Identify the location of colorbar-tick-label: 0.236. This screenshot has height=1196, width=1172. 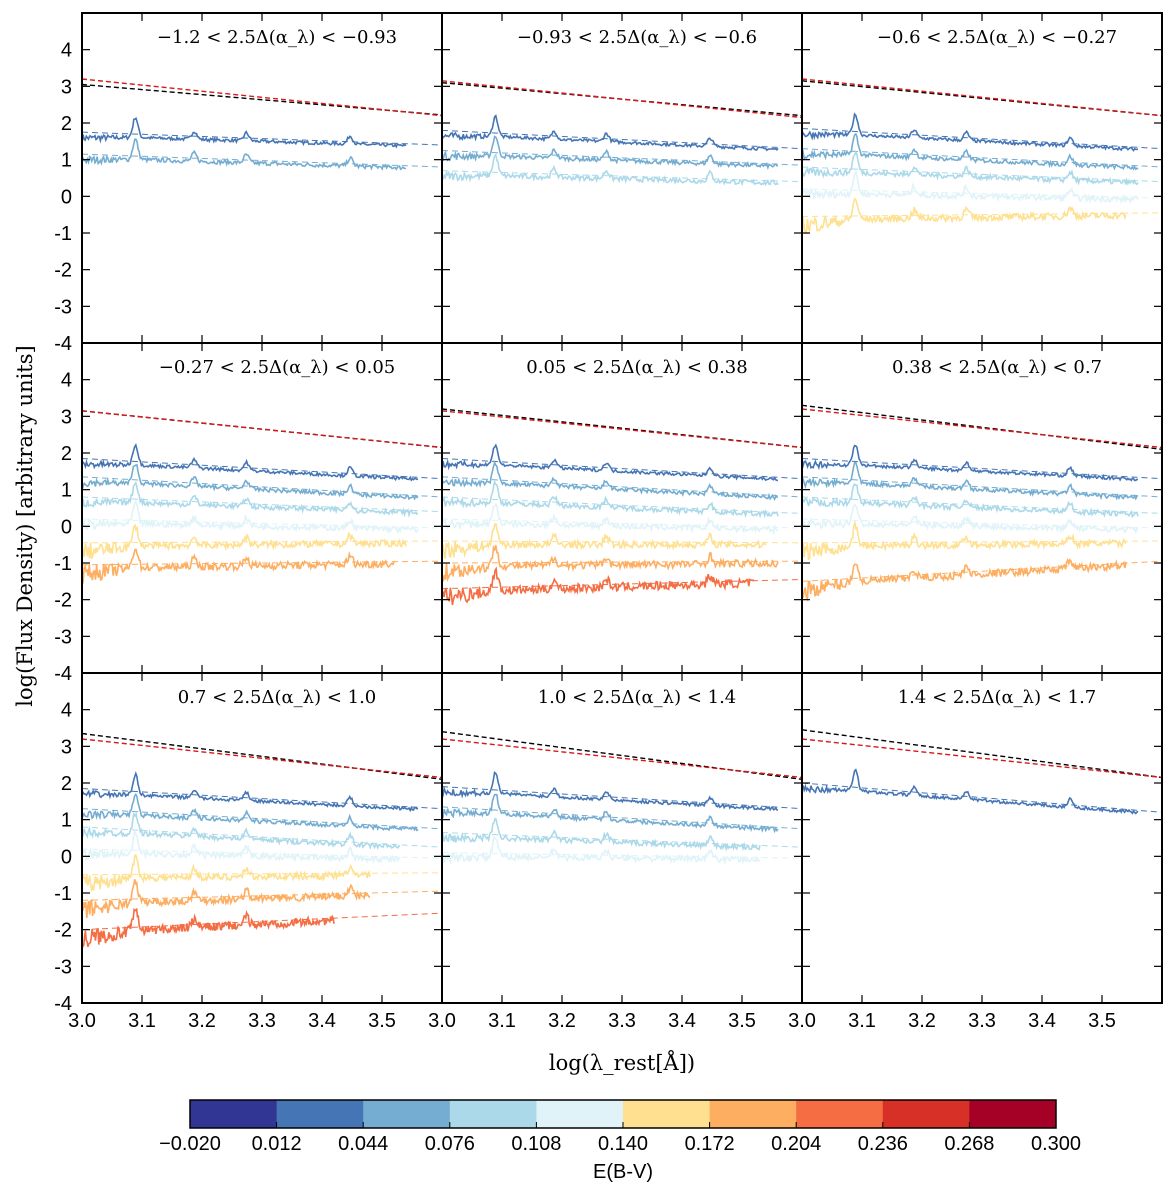
(883, 1144).